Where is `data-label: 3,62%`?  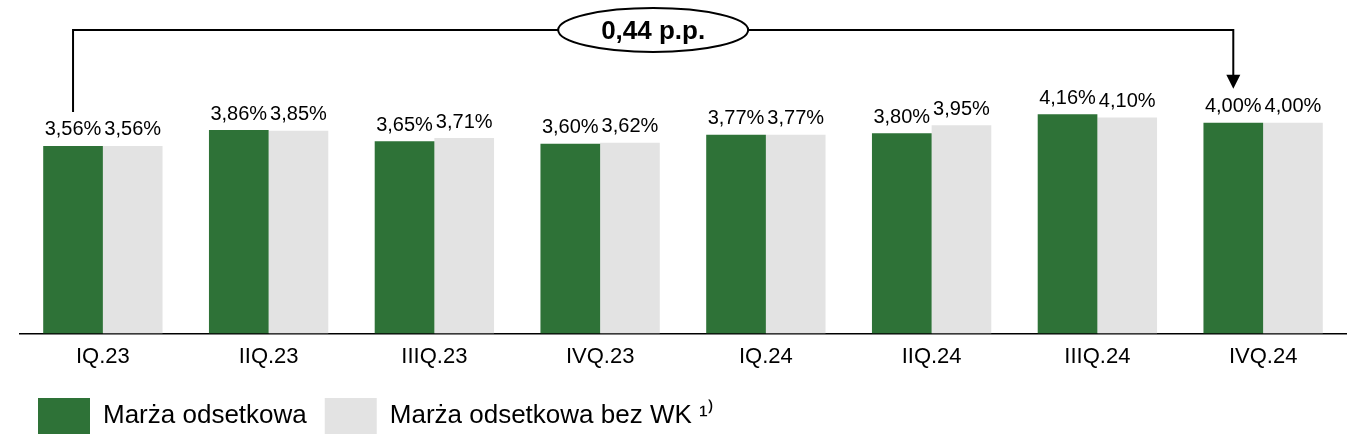
data-label: 3,62% is located at coordinates (630, 125).